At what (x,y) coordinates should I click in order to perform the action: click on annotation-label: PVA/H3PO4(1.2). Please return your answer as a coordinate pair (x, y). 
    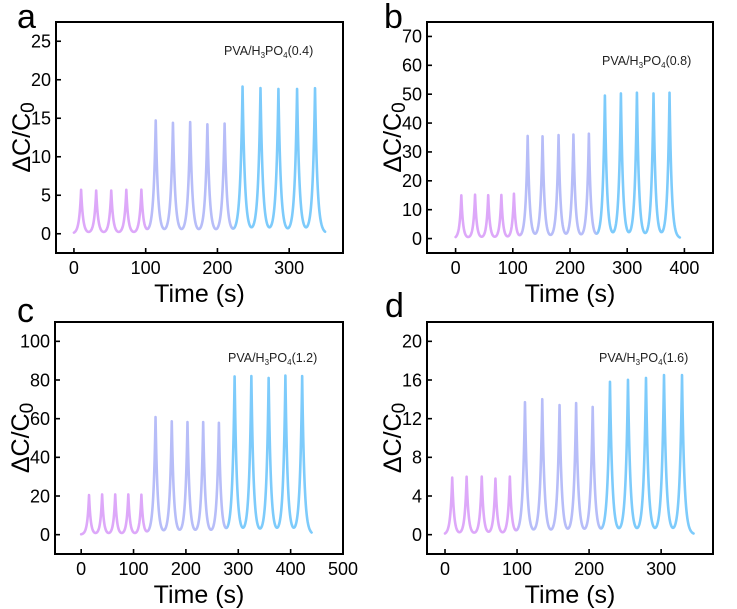
    Looking at the image, I should click on (272, 359).